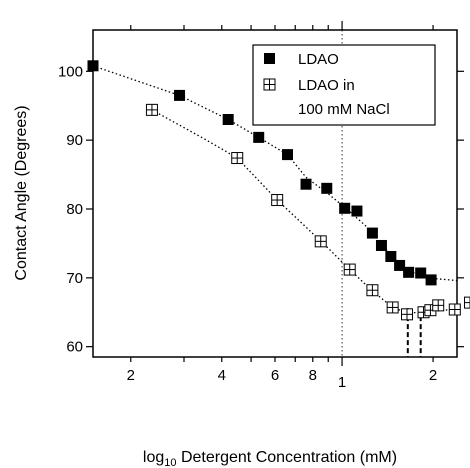 This screenshot has width=470, height=468. I want to click on legend: LDAO LDAO in 100 mM NaCl, so click(344, 85).